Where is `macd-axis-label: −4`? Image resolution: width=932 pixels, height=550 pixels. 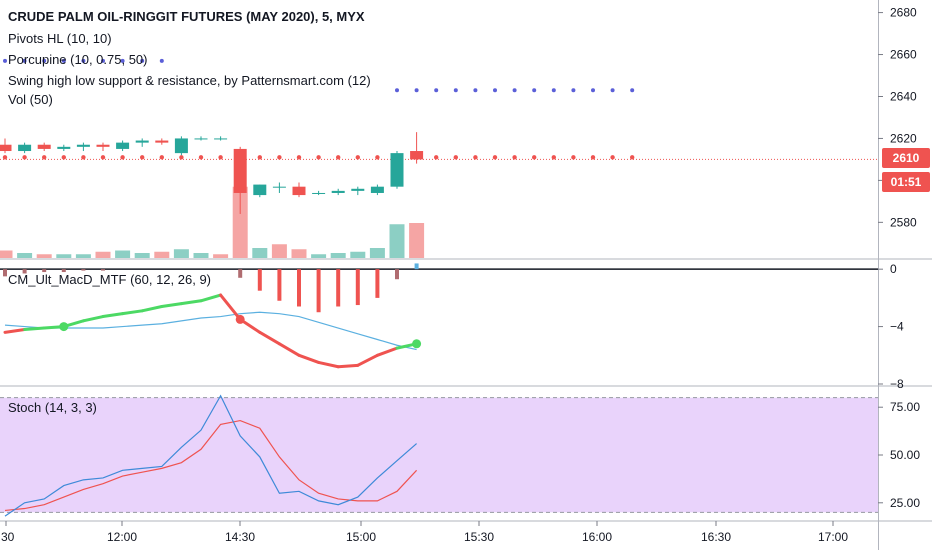 macd-axis-label: −4 is located at coordinates (897, 327).